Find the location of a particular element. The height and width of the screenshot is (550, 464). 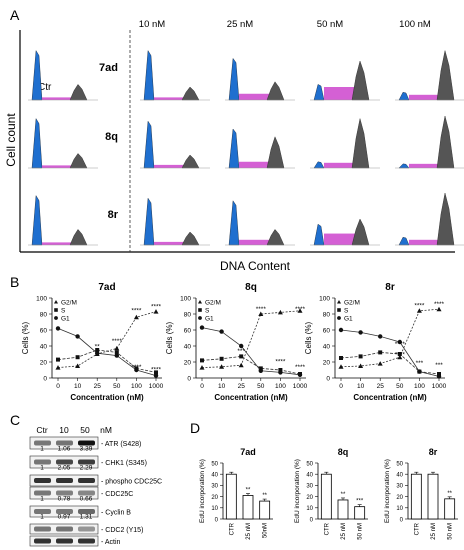

x-tick-label: 10 is located at coordinates (361, 386).